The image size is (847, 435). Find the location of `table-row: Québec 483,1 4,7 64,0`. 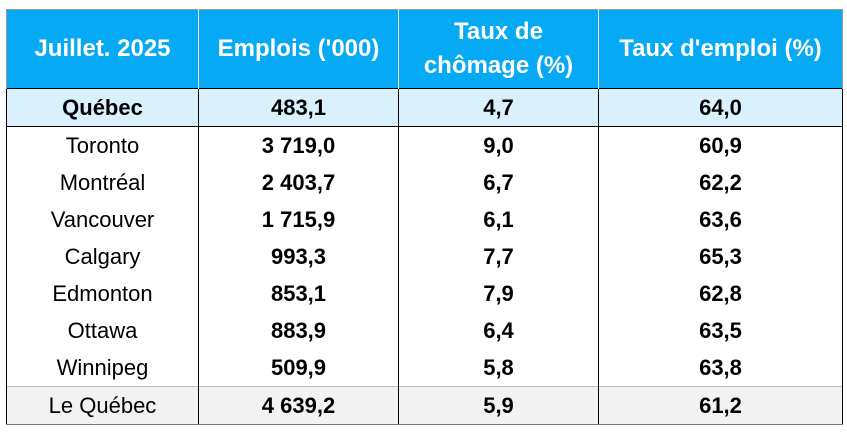

table-row: Québec 483,1 4,7 64,0 is located at coordinates (424, 107).